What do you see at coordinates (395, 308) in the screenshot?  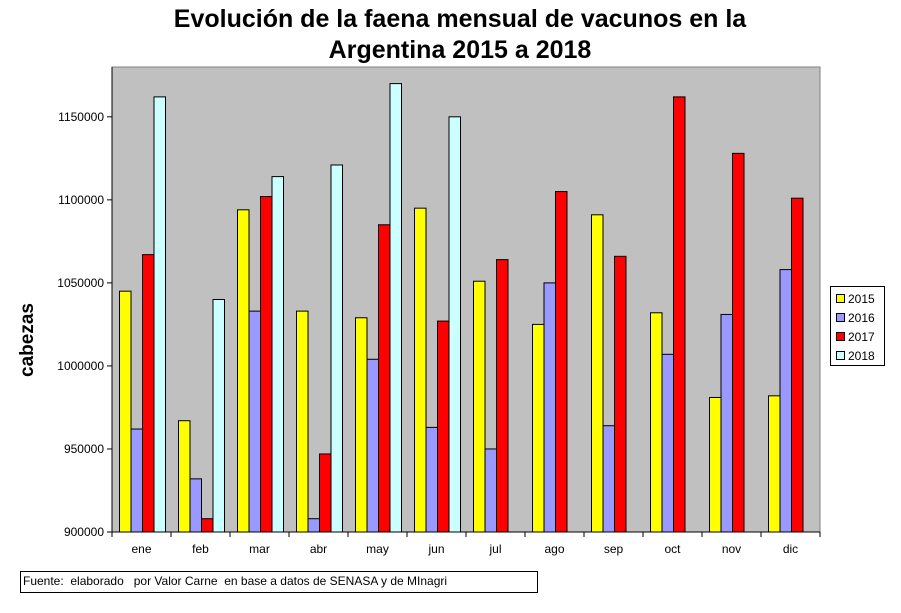 I see `bar-2018-may` at bounding box center [395, 308].